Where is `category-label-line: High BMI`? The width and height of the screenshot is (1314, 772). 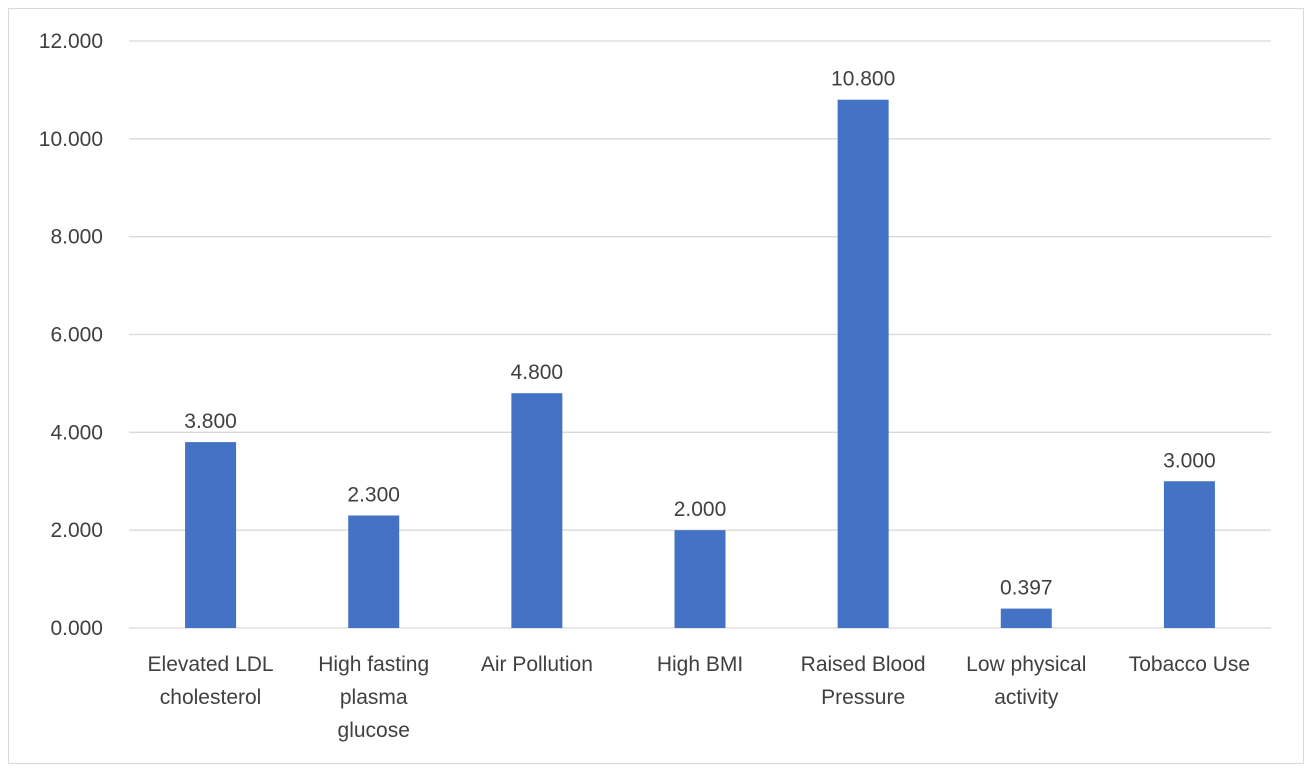 category-label-line: High BMI is located at coordinates (700, 664).